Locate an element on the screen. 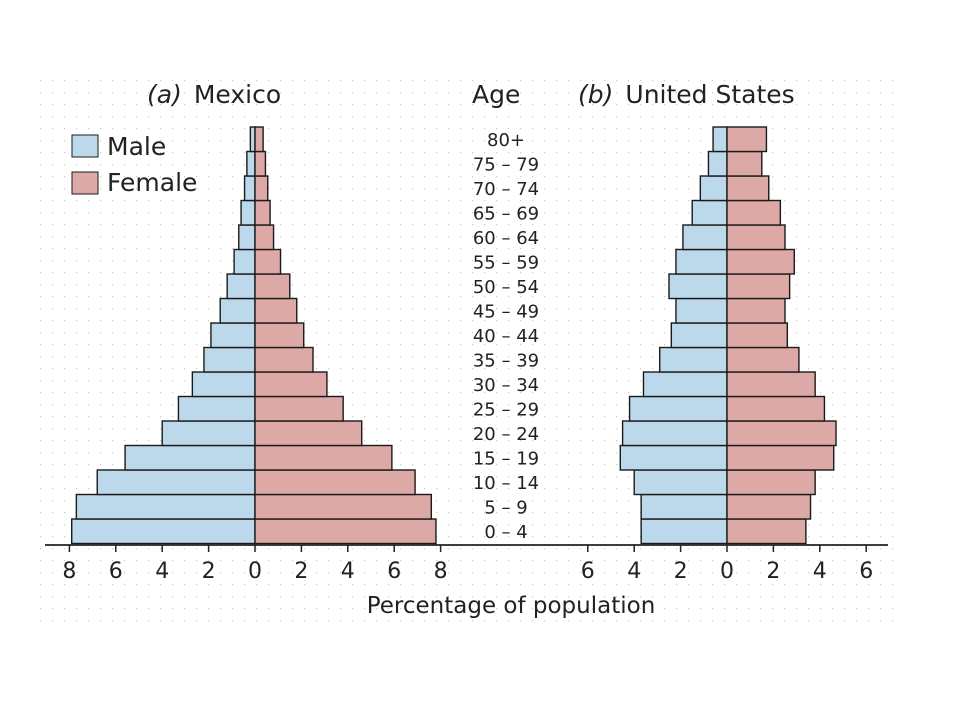 The height and width of the screenshot is (720, 960). bar-male-united-states is located at coordinates (713, 188).